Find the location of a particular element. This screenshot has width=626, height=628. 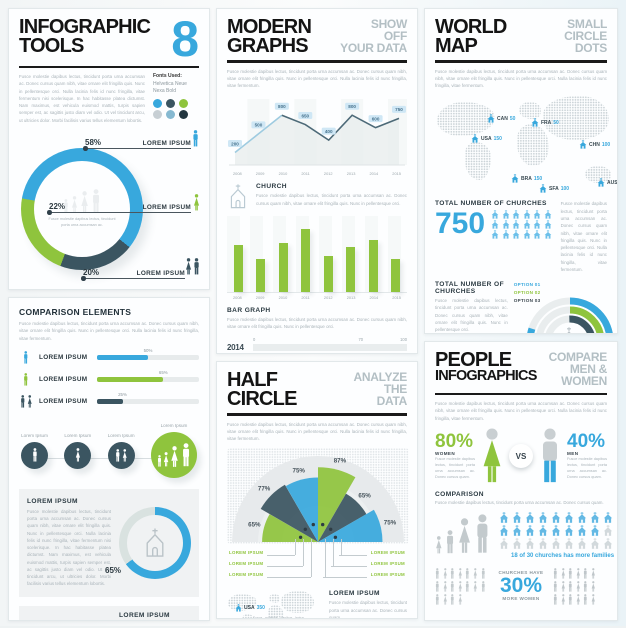

slider-row: LOREM IPSUM 25% is located at coordinates (109, 400).